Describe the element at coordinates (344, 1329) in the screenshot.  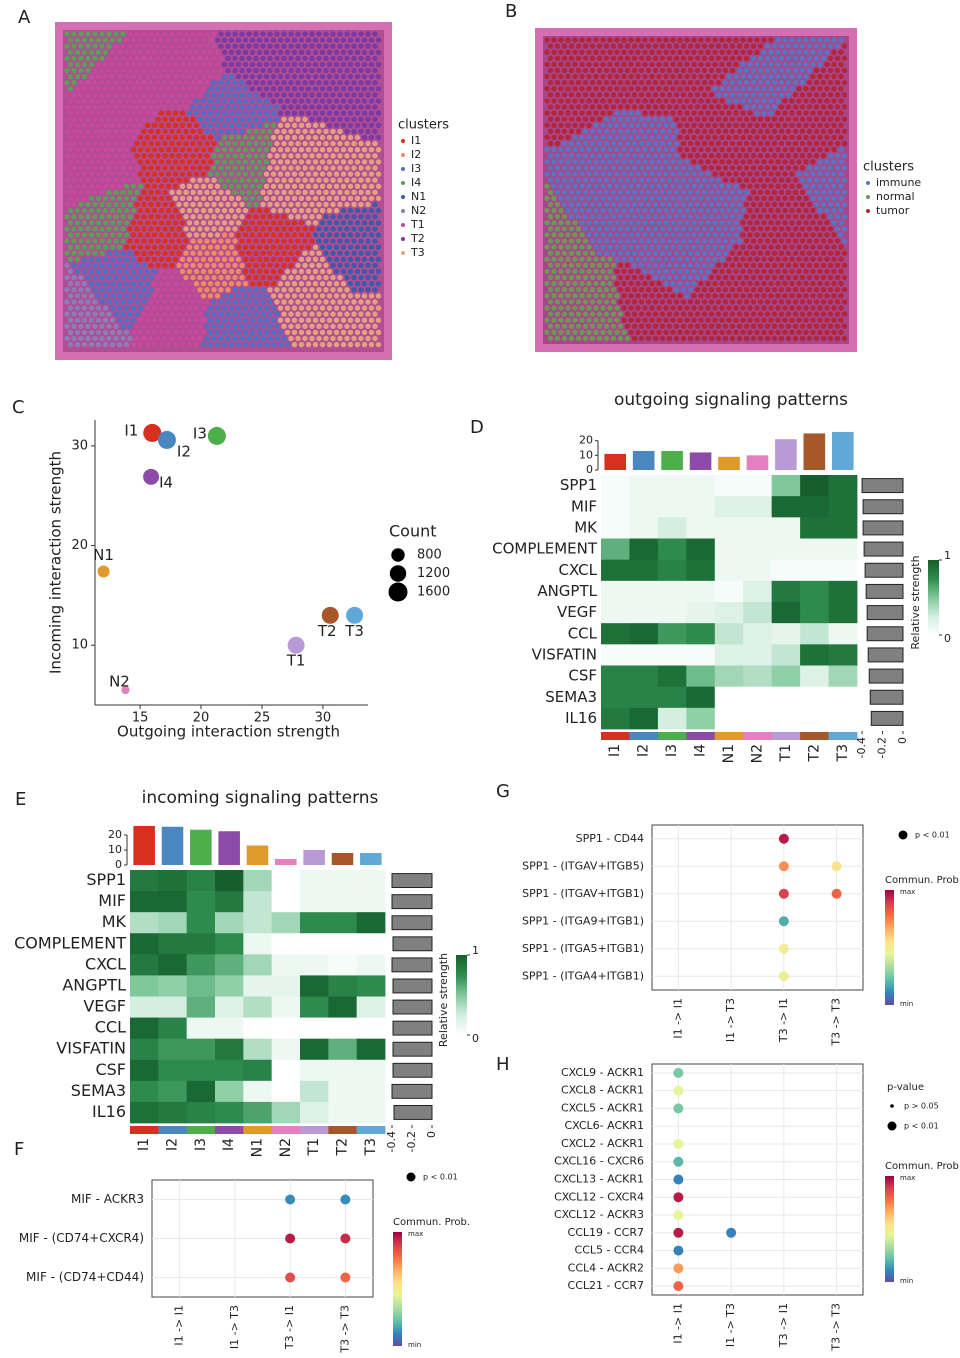
I see `column-label: T3 -> T3` at that location.